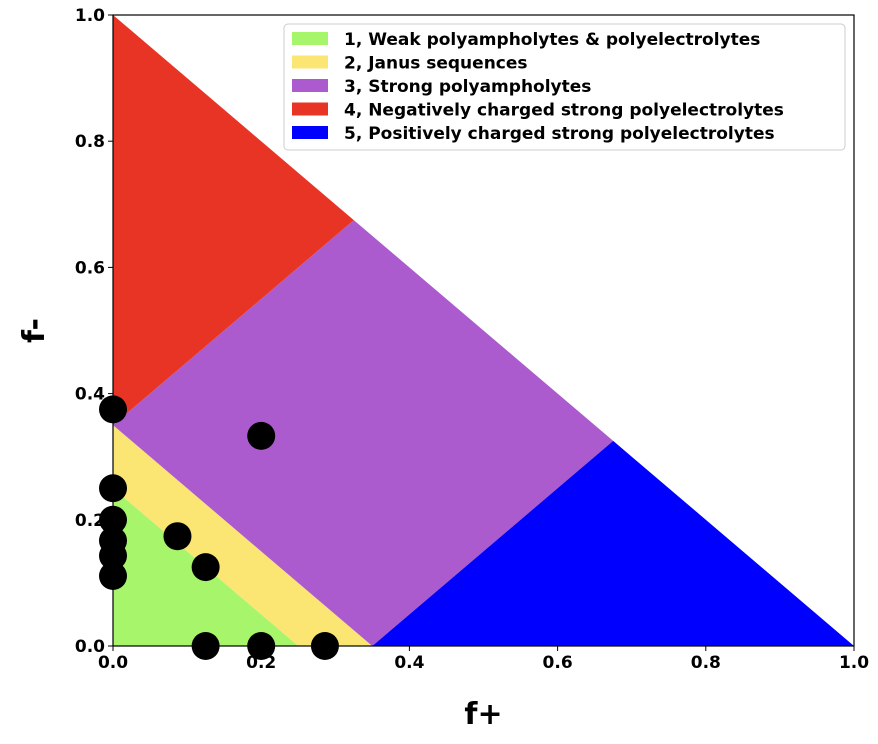 The height and width of the screenshot is (744, 878). I want to click on x-tick-label: 0.8, so click(706, 663).